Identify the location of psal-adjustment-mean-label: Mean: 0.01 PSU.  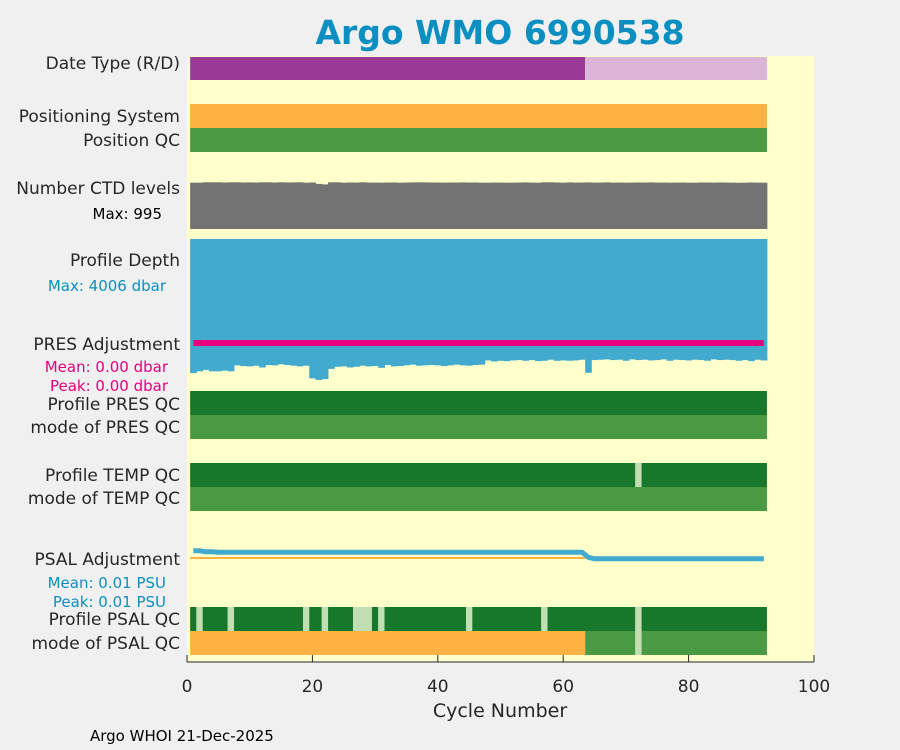
(107, 583).